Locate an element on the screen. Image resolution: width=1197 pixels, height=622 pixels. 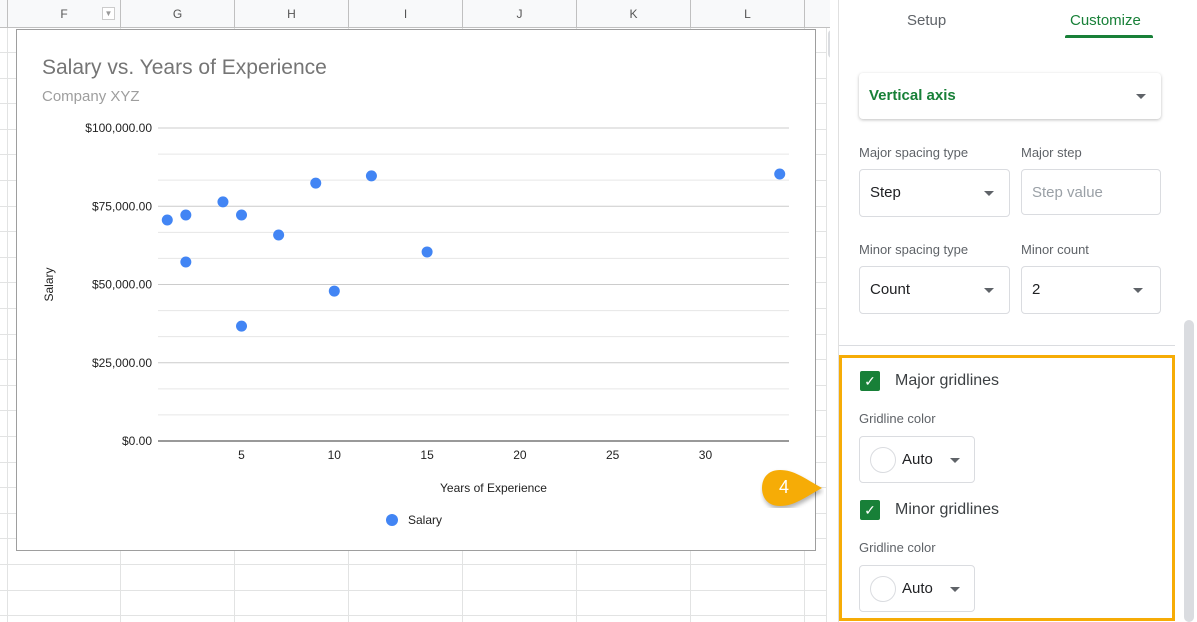
x-tick-label: 5 is located at coordinates (241, 455).